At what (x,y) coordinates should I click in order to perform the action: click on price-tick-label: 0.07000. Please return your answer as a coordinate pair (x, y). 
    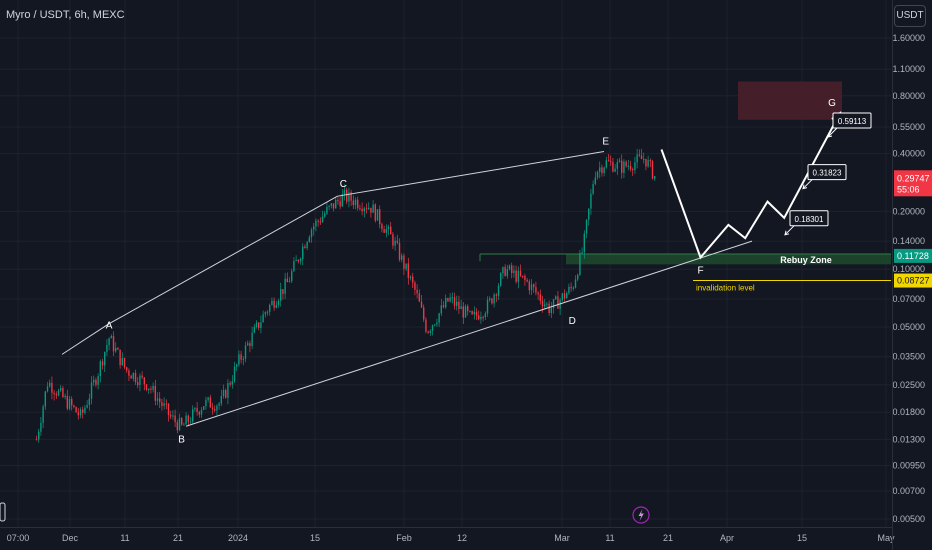
    Looking at the image, I should click on (908, 299).